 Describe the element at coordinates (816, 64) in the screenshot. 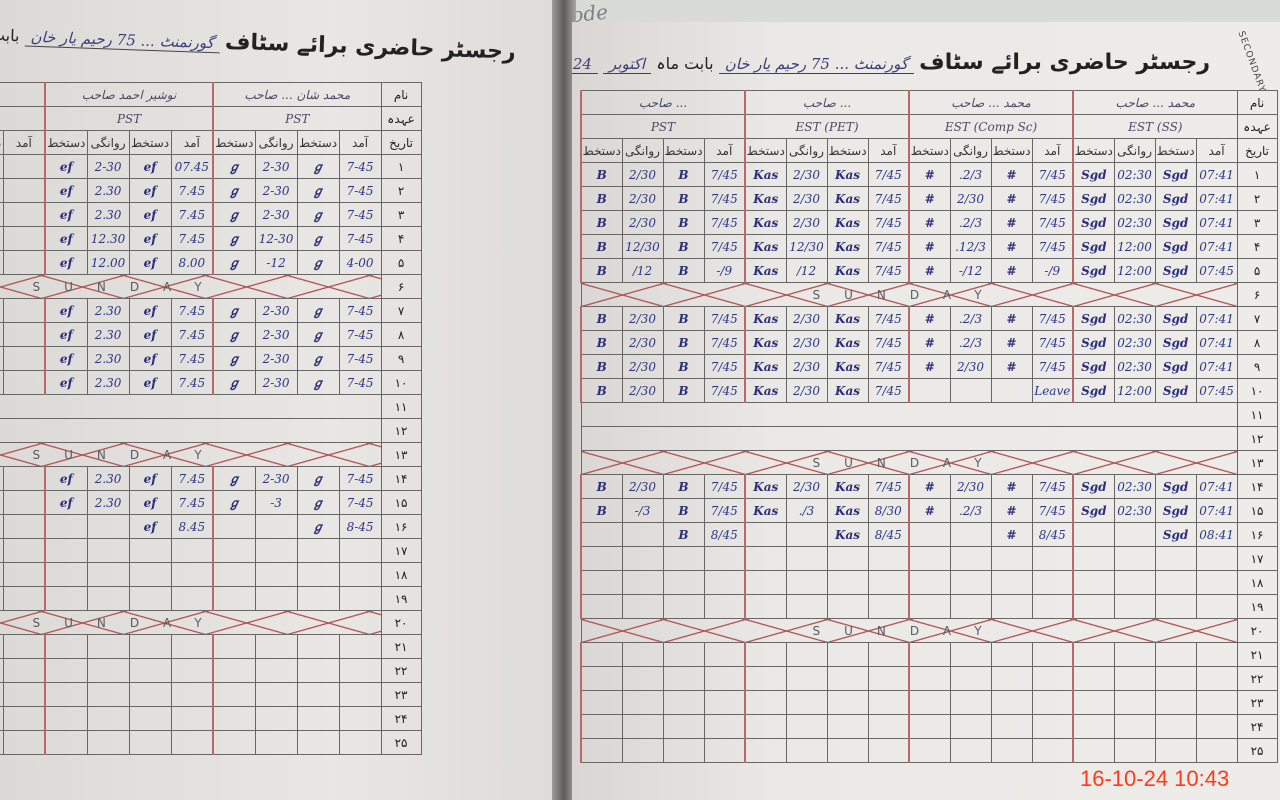

I see `school-name: گورنمنٹ ... 75 رحیم یار خان` at that location.